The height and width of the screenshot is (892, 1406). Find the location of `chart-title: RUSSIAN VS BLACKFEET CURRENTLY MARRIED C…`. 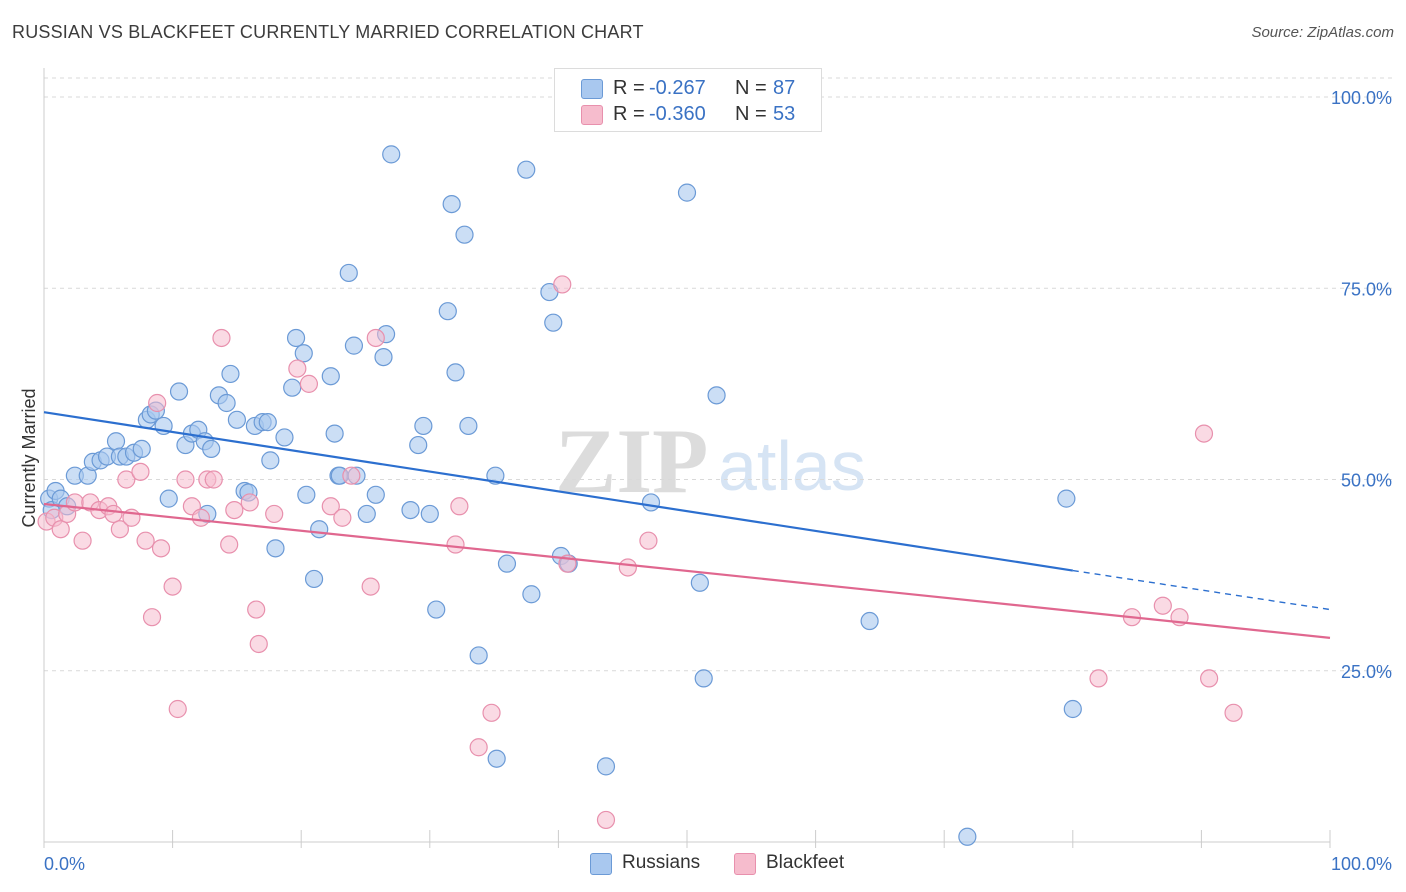

chart-title: RUSSIAN VS BLACKFEET CURRENTLY MARRIED C… is located at coordinates (328, 32).